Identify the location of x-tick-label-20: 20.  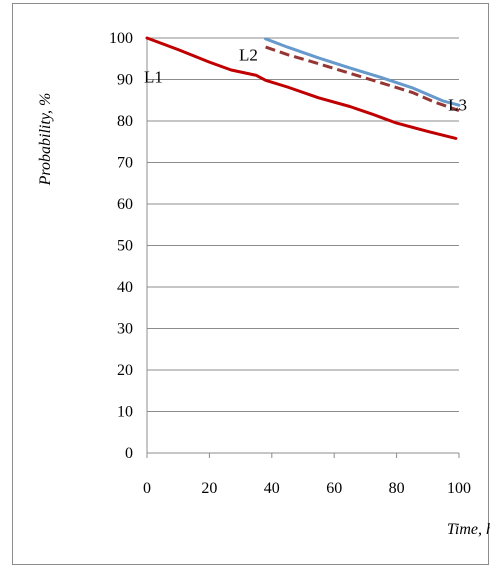
(209, 488).